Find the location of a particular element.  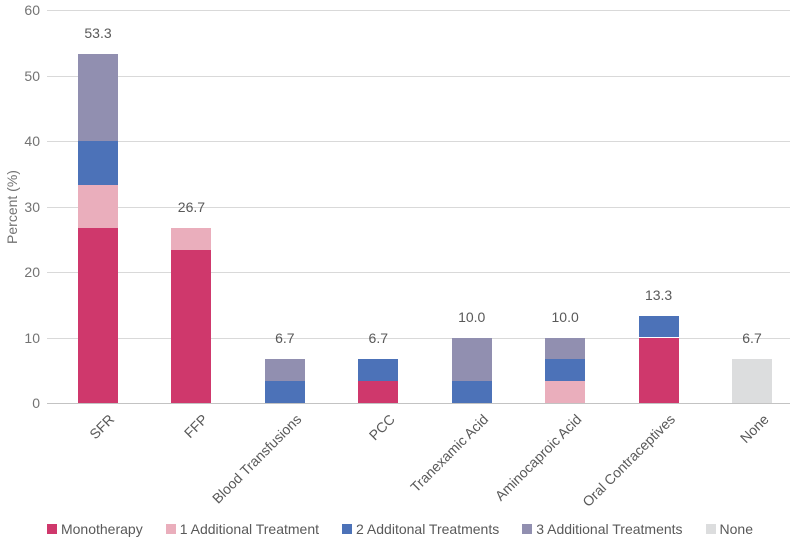

legend-label: 2 Additonal Treatments is located at coordinates (428, 529).